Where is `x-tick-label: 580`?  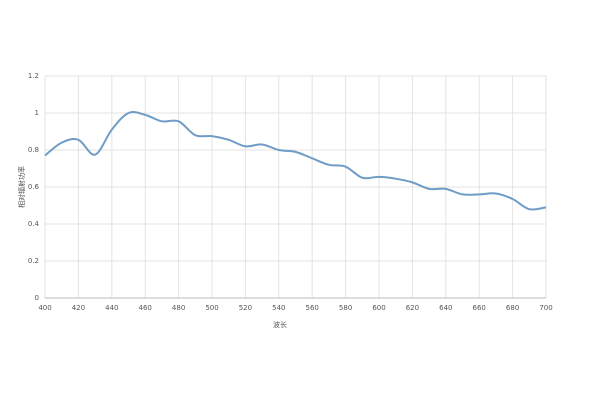
x-tick-label: 580 is located at coordinates (345, 308).